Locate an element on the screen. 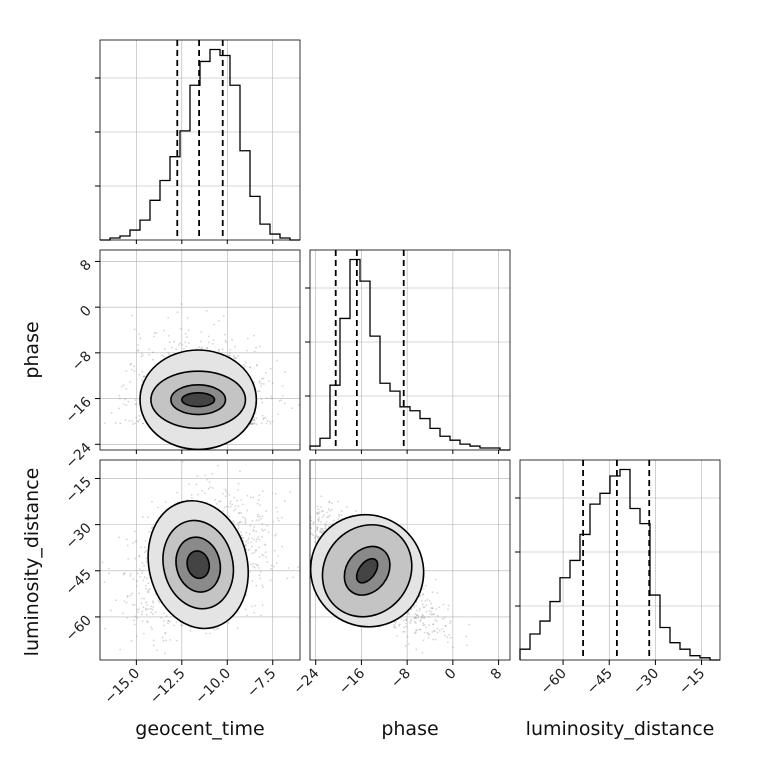  joint-panel-geocent_time-luminosity_distance is located at coordinates (198, 560).